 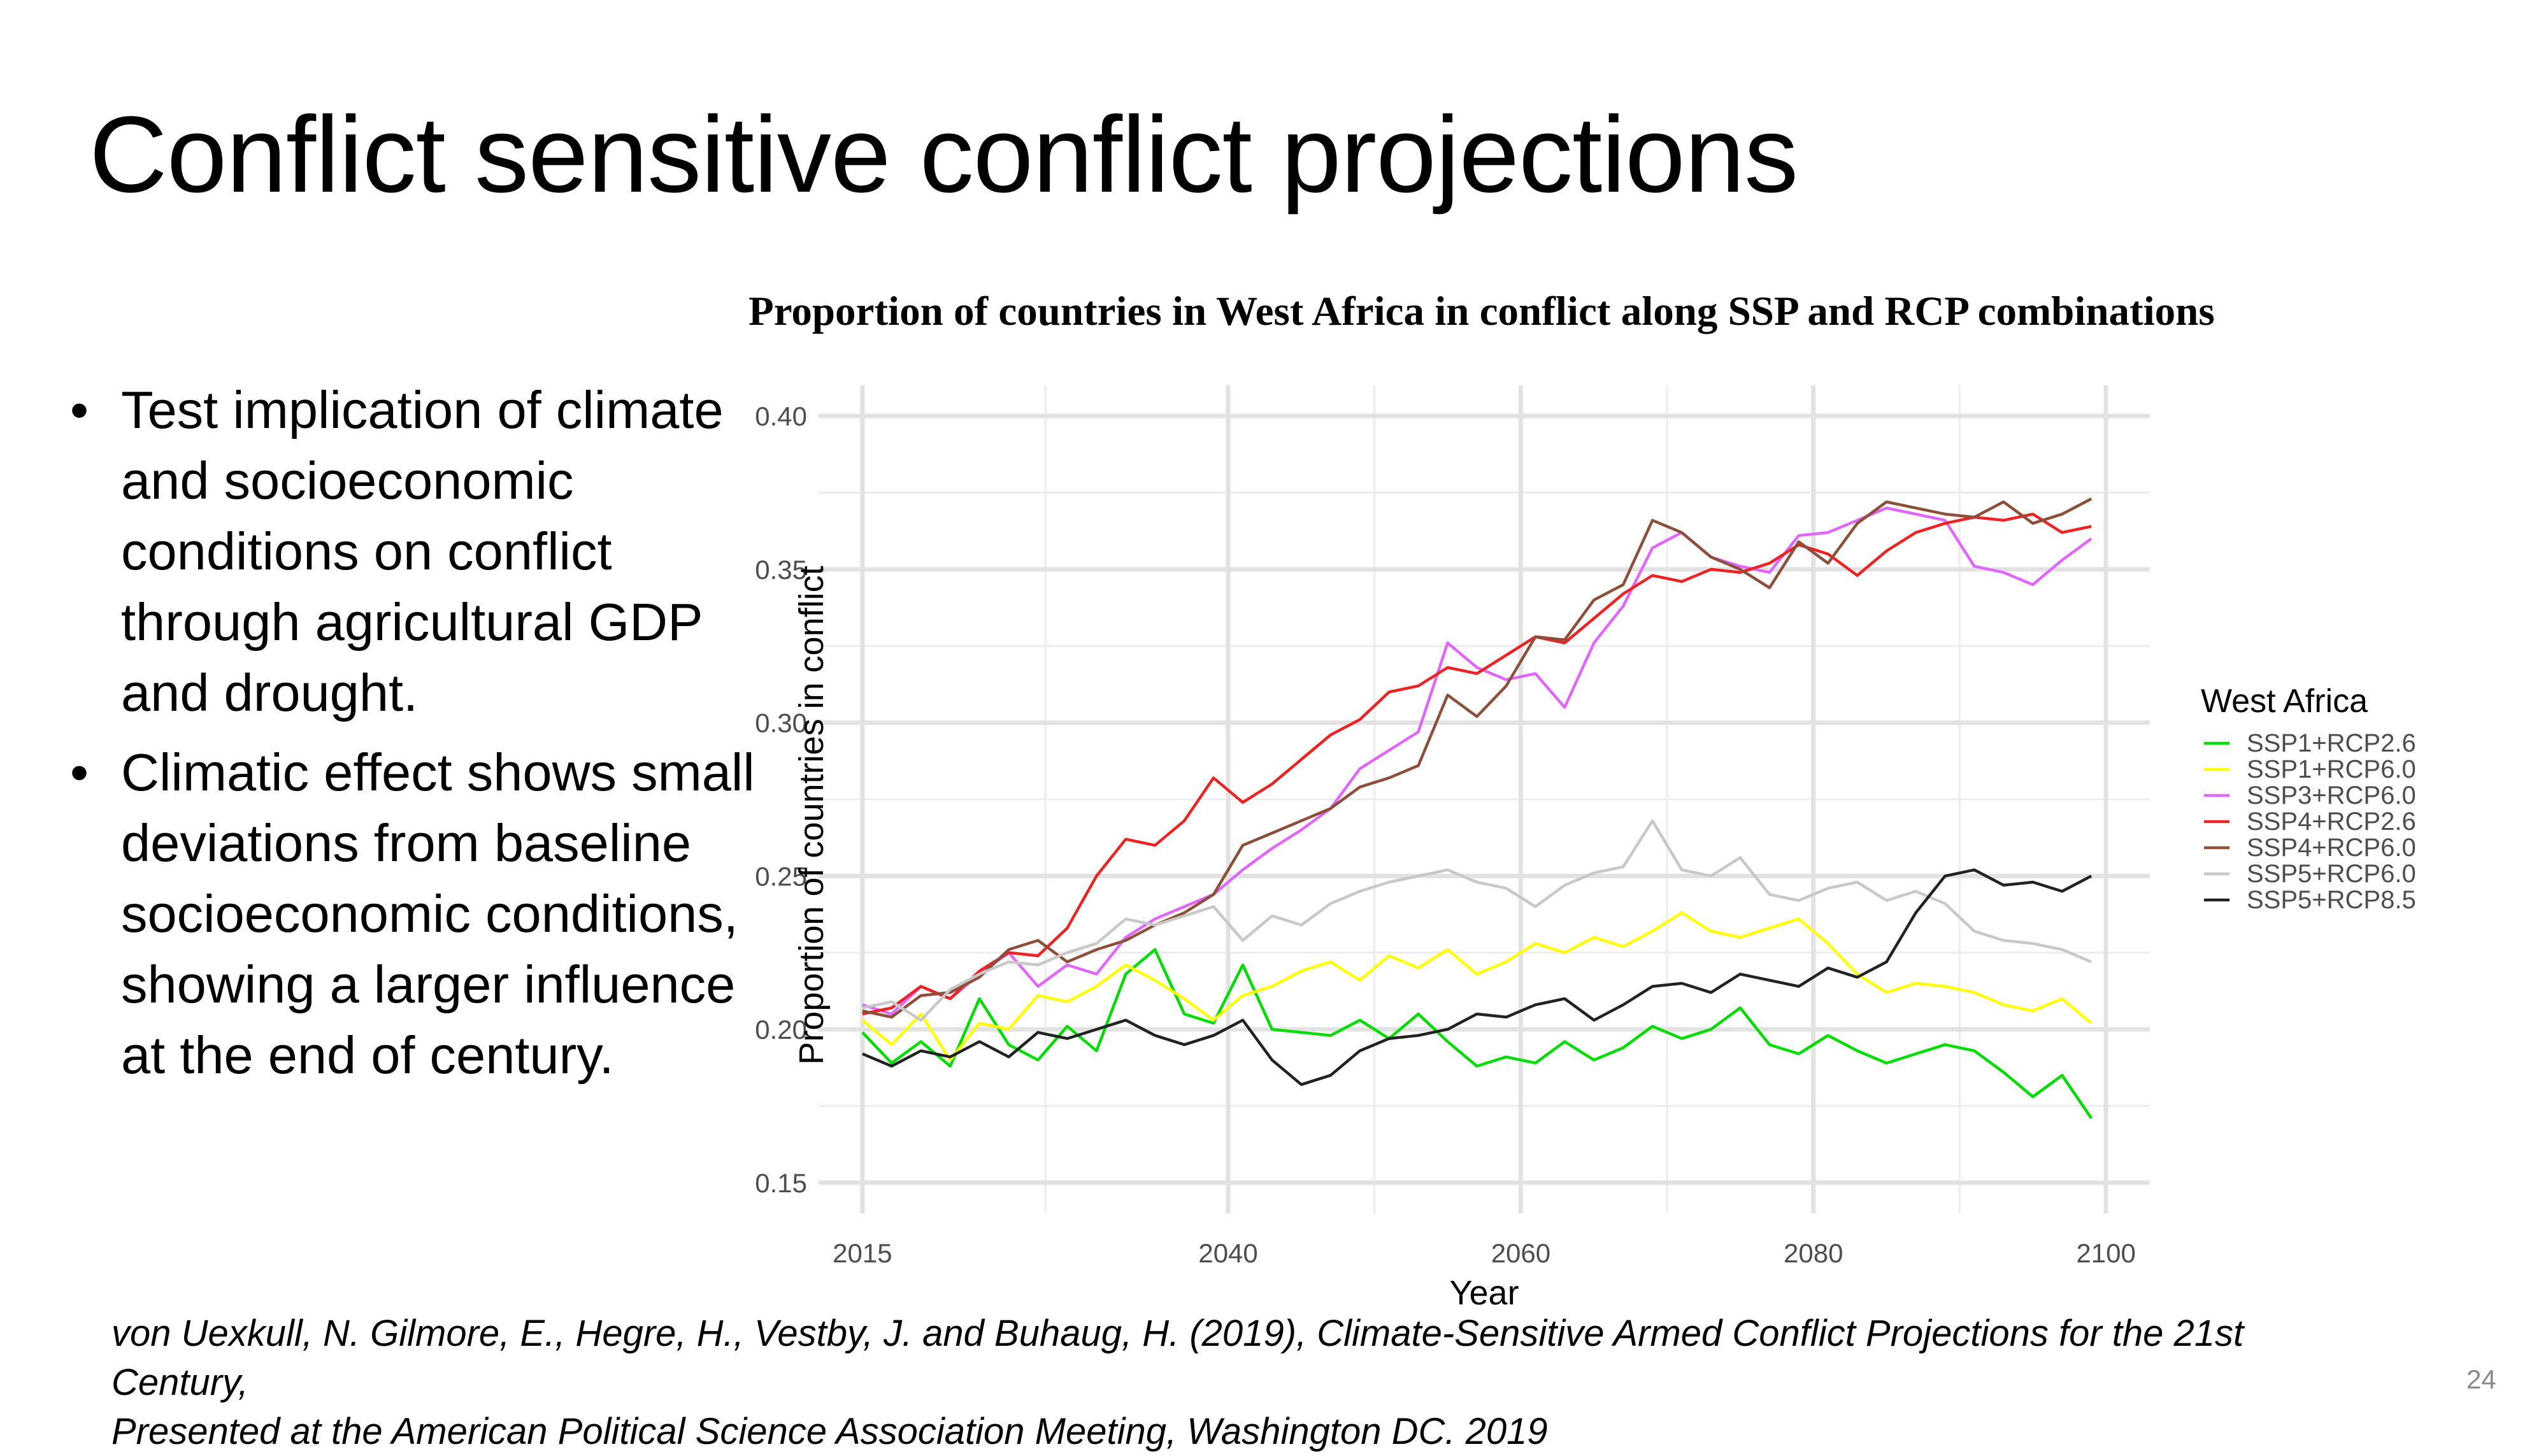 What do you see at coordinates (781, 1183) in the screenshot?
I see `y-tick-label: 0.15` at bounding box center [781, 1183].